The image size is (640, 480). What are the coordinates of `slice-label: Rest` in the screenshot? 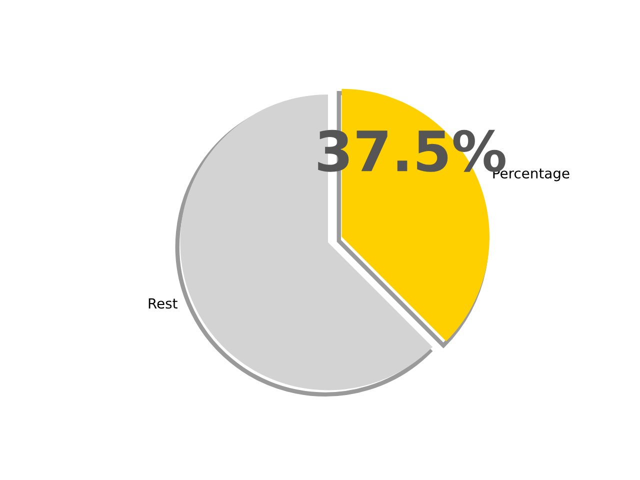 It's located at (163, 303).